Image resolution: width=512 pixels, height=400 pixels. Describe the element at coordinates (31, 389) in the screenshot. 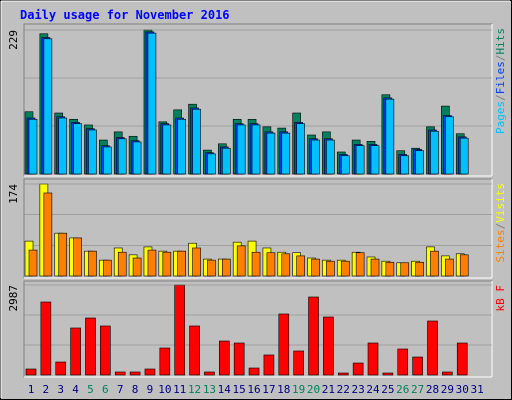

I see `x-tick-label: 1` at that location.